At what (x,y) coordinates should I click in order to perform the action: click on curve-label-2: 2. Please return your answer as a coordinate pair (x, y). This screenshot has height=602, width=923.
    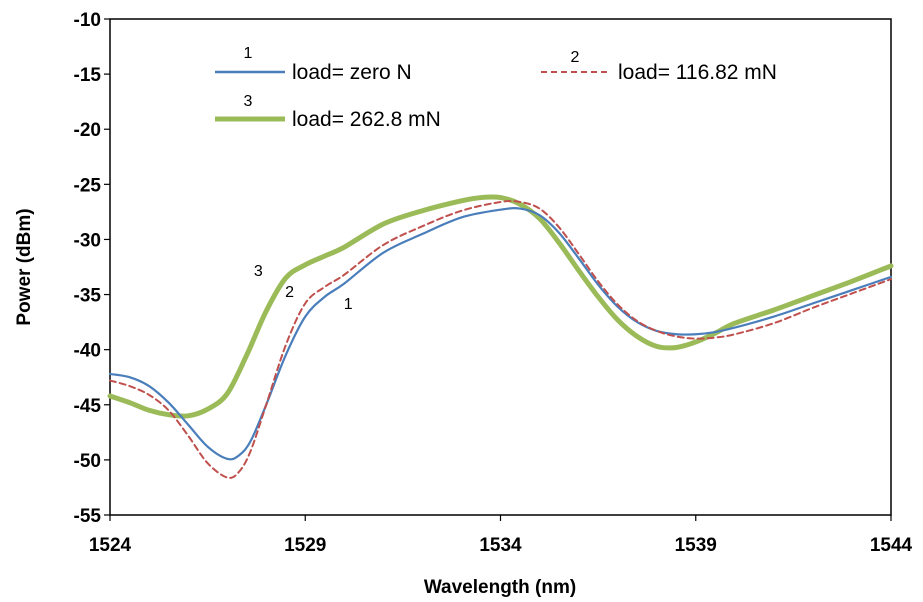
    Looking at the image, I should click on (289, 292).